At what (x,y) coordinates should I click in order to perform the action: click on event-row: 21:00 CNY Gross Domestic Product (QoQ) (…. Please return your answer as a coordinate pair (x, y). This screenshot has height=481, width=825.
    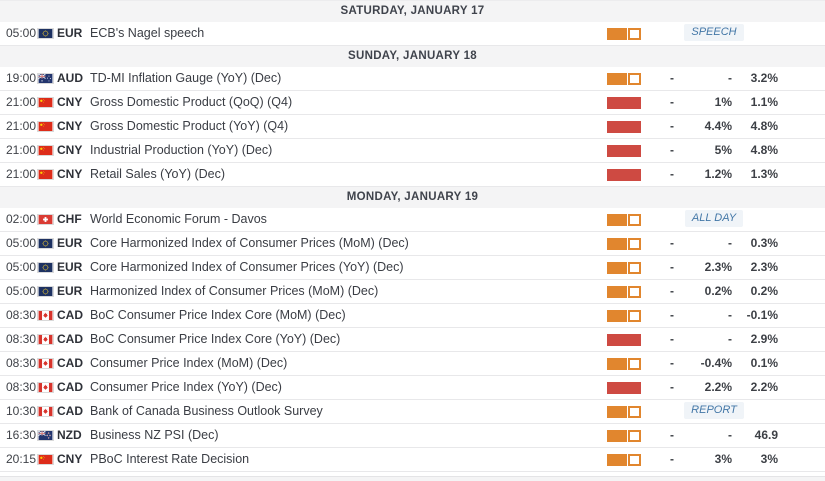
    Looking at the image, I should click on (412, 103).